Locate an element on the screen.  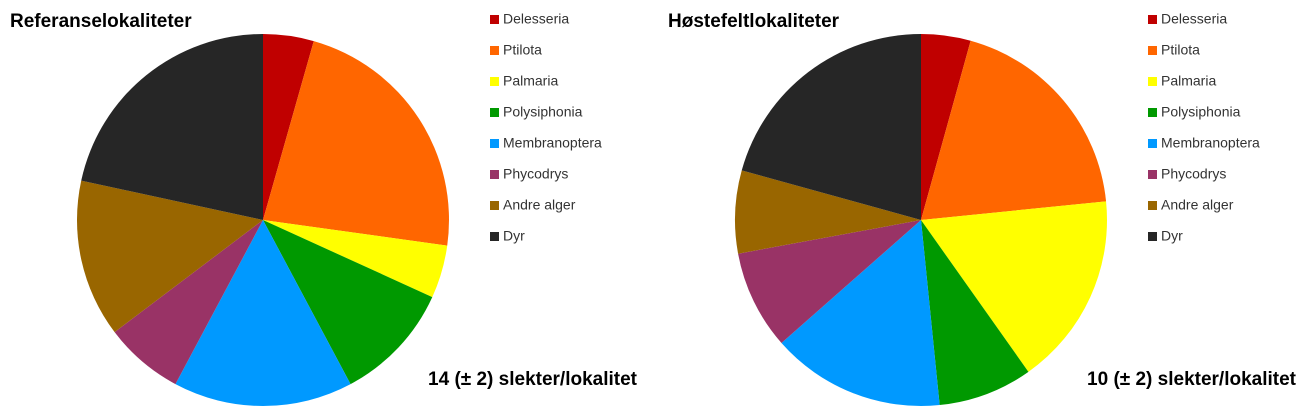
annotation: 10 (± 2) slekter/lokalitet is located at coordinates (1192, 379).